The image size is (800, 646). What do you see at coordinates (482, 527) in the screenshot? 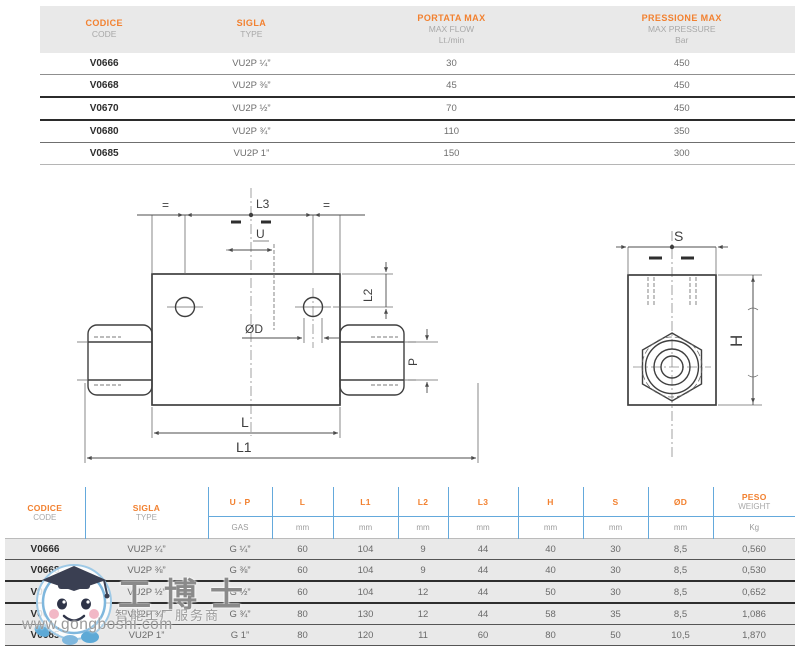
I see `unit-l3: mm` at bounding box center [482, 527].